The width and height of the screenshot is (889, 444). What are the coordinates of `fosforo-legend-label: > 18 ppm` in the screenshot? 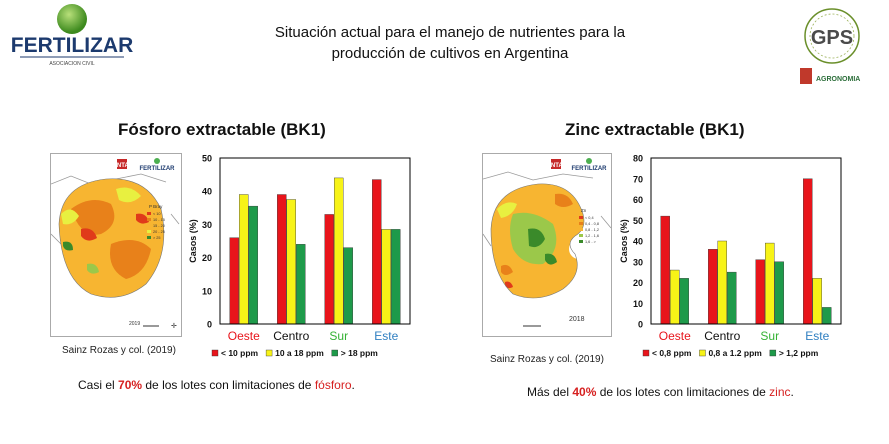 It's located at (360, 353).